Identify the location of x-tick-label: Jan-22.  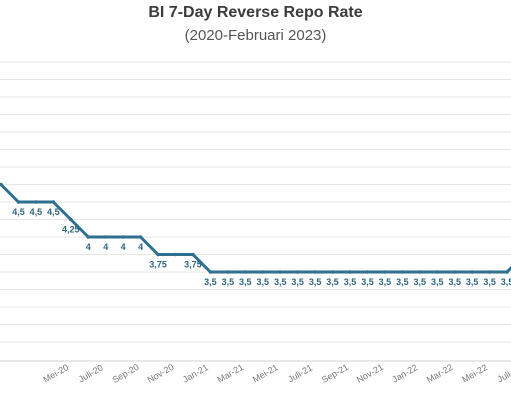
(404, 373).